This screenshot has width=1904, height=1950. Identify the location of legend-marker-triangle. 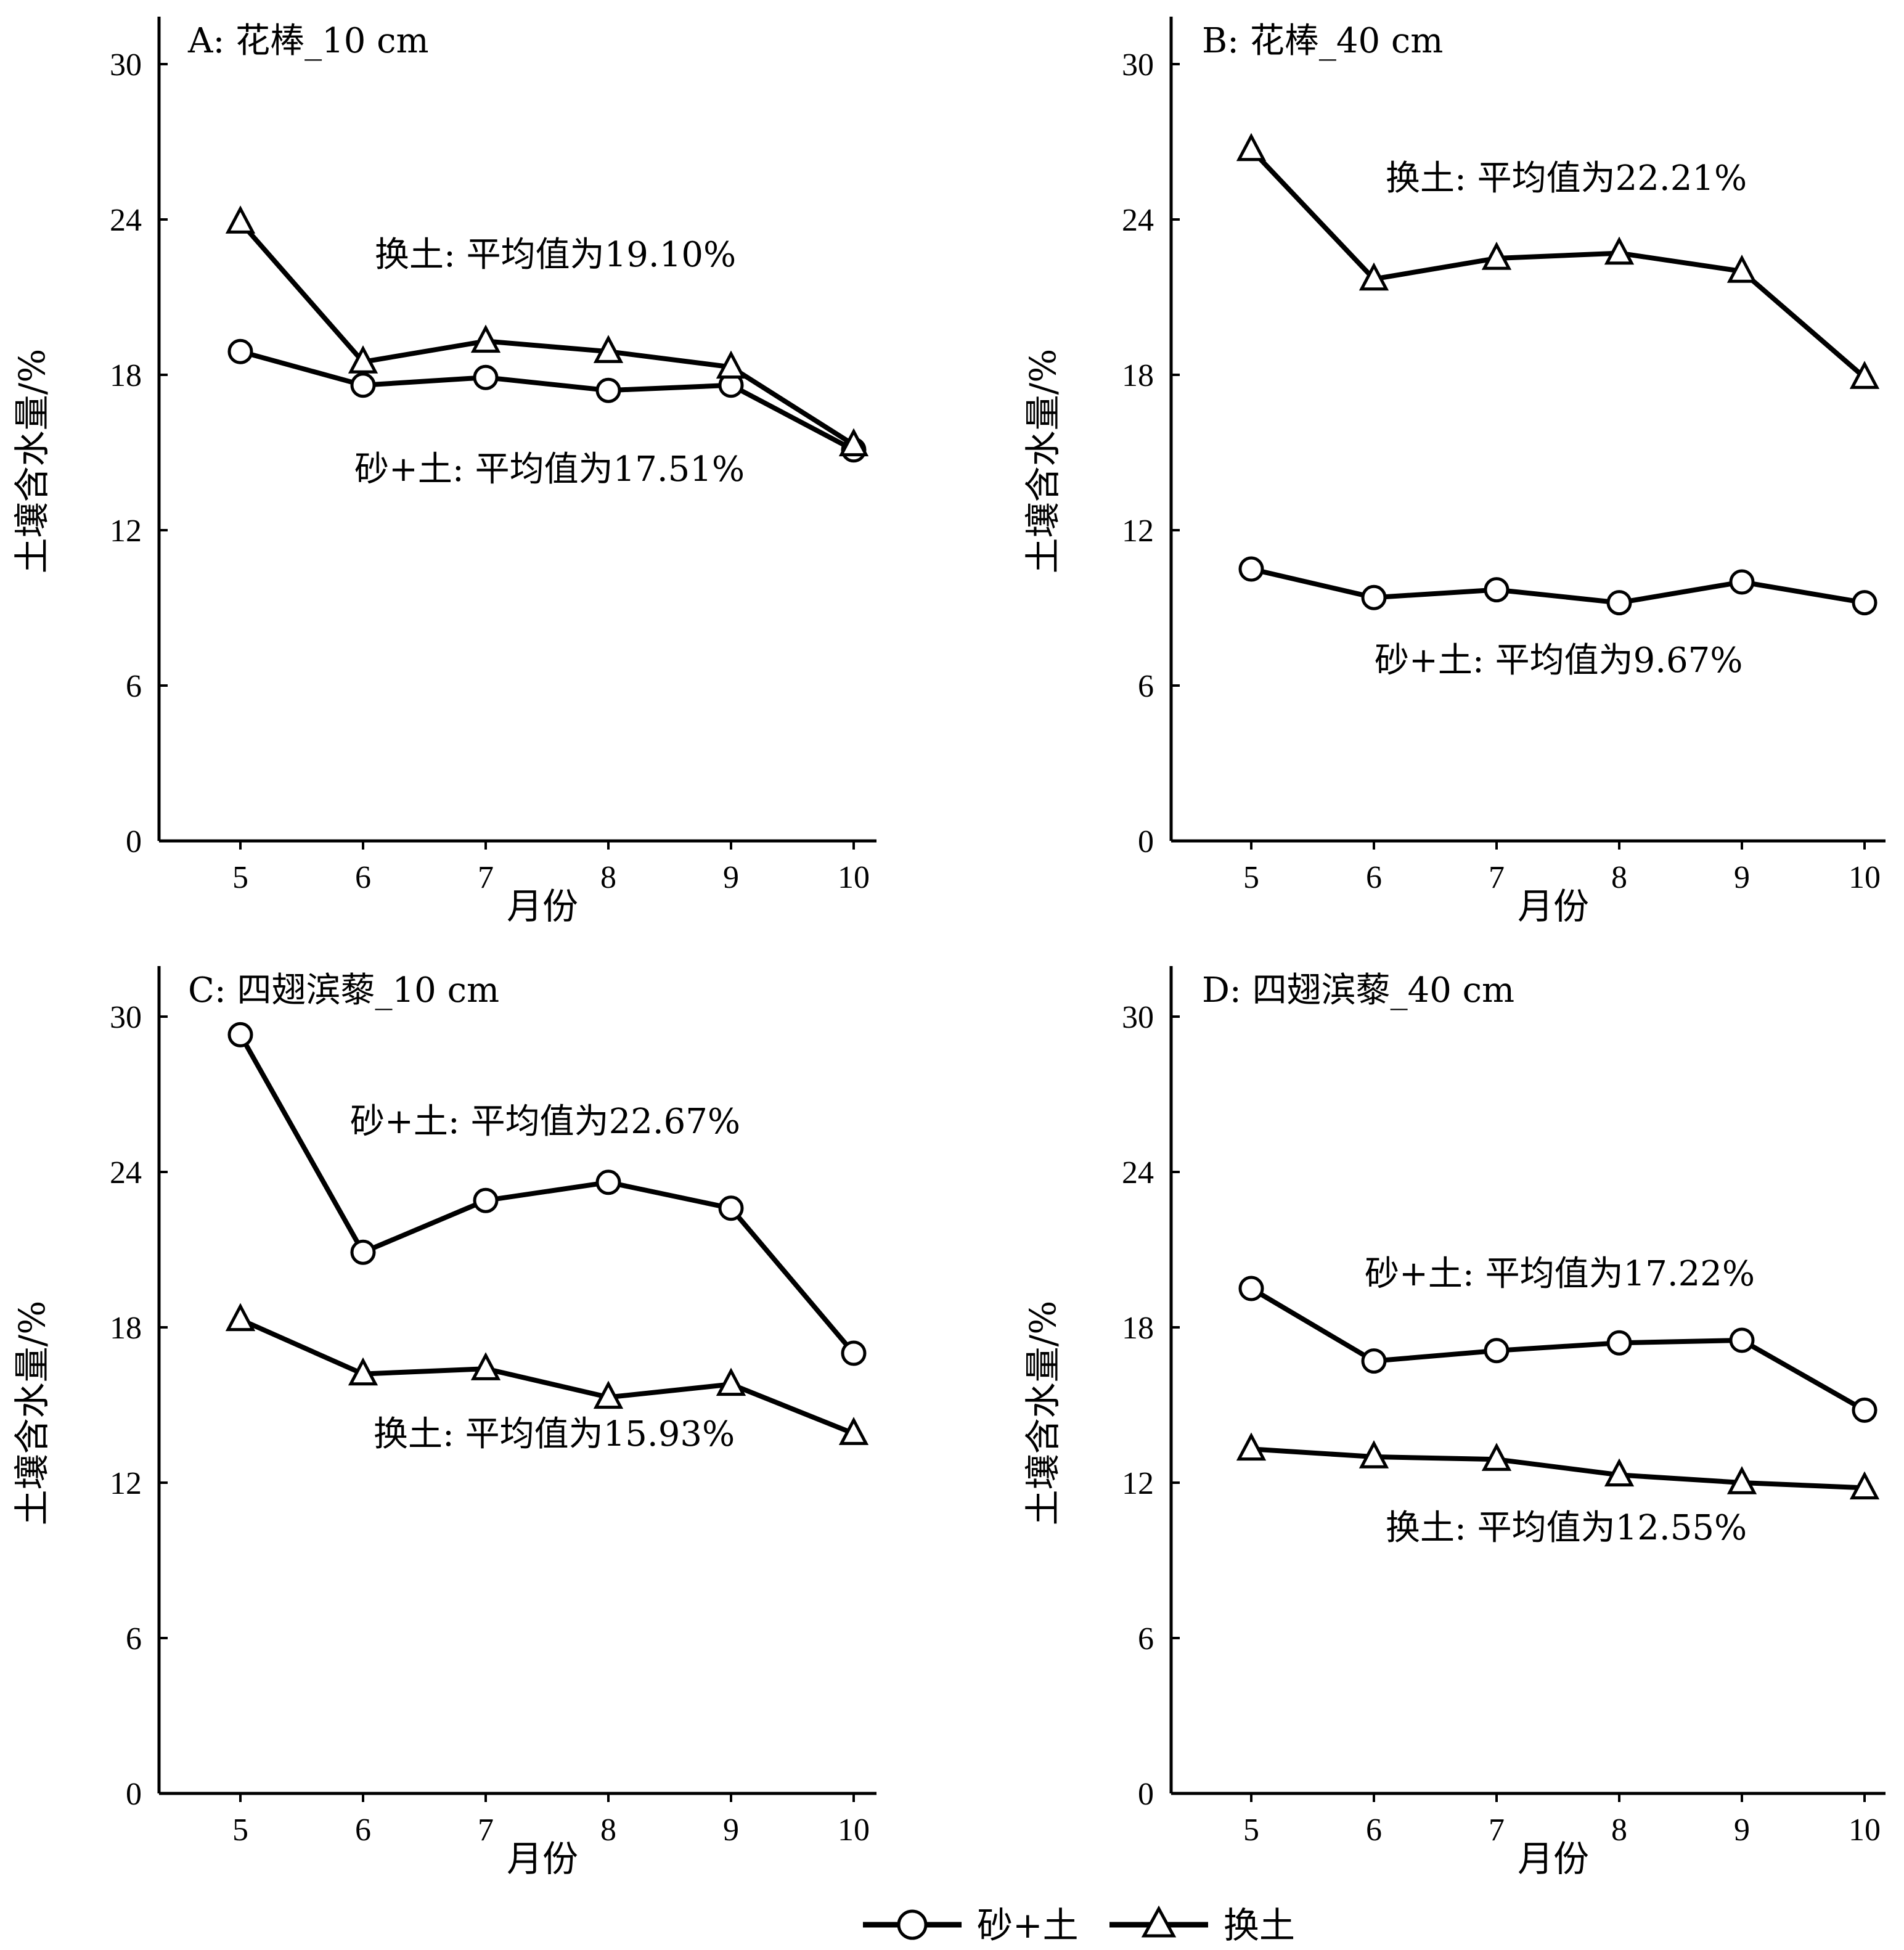
(1159, 1921).